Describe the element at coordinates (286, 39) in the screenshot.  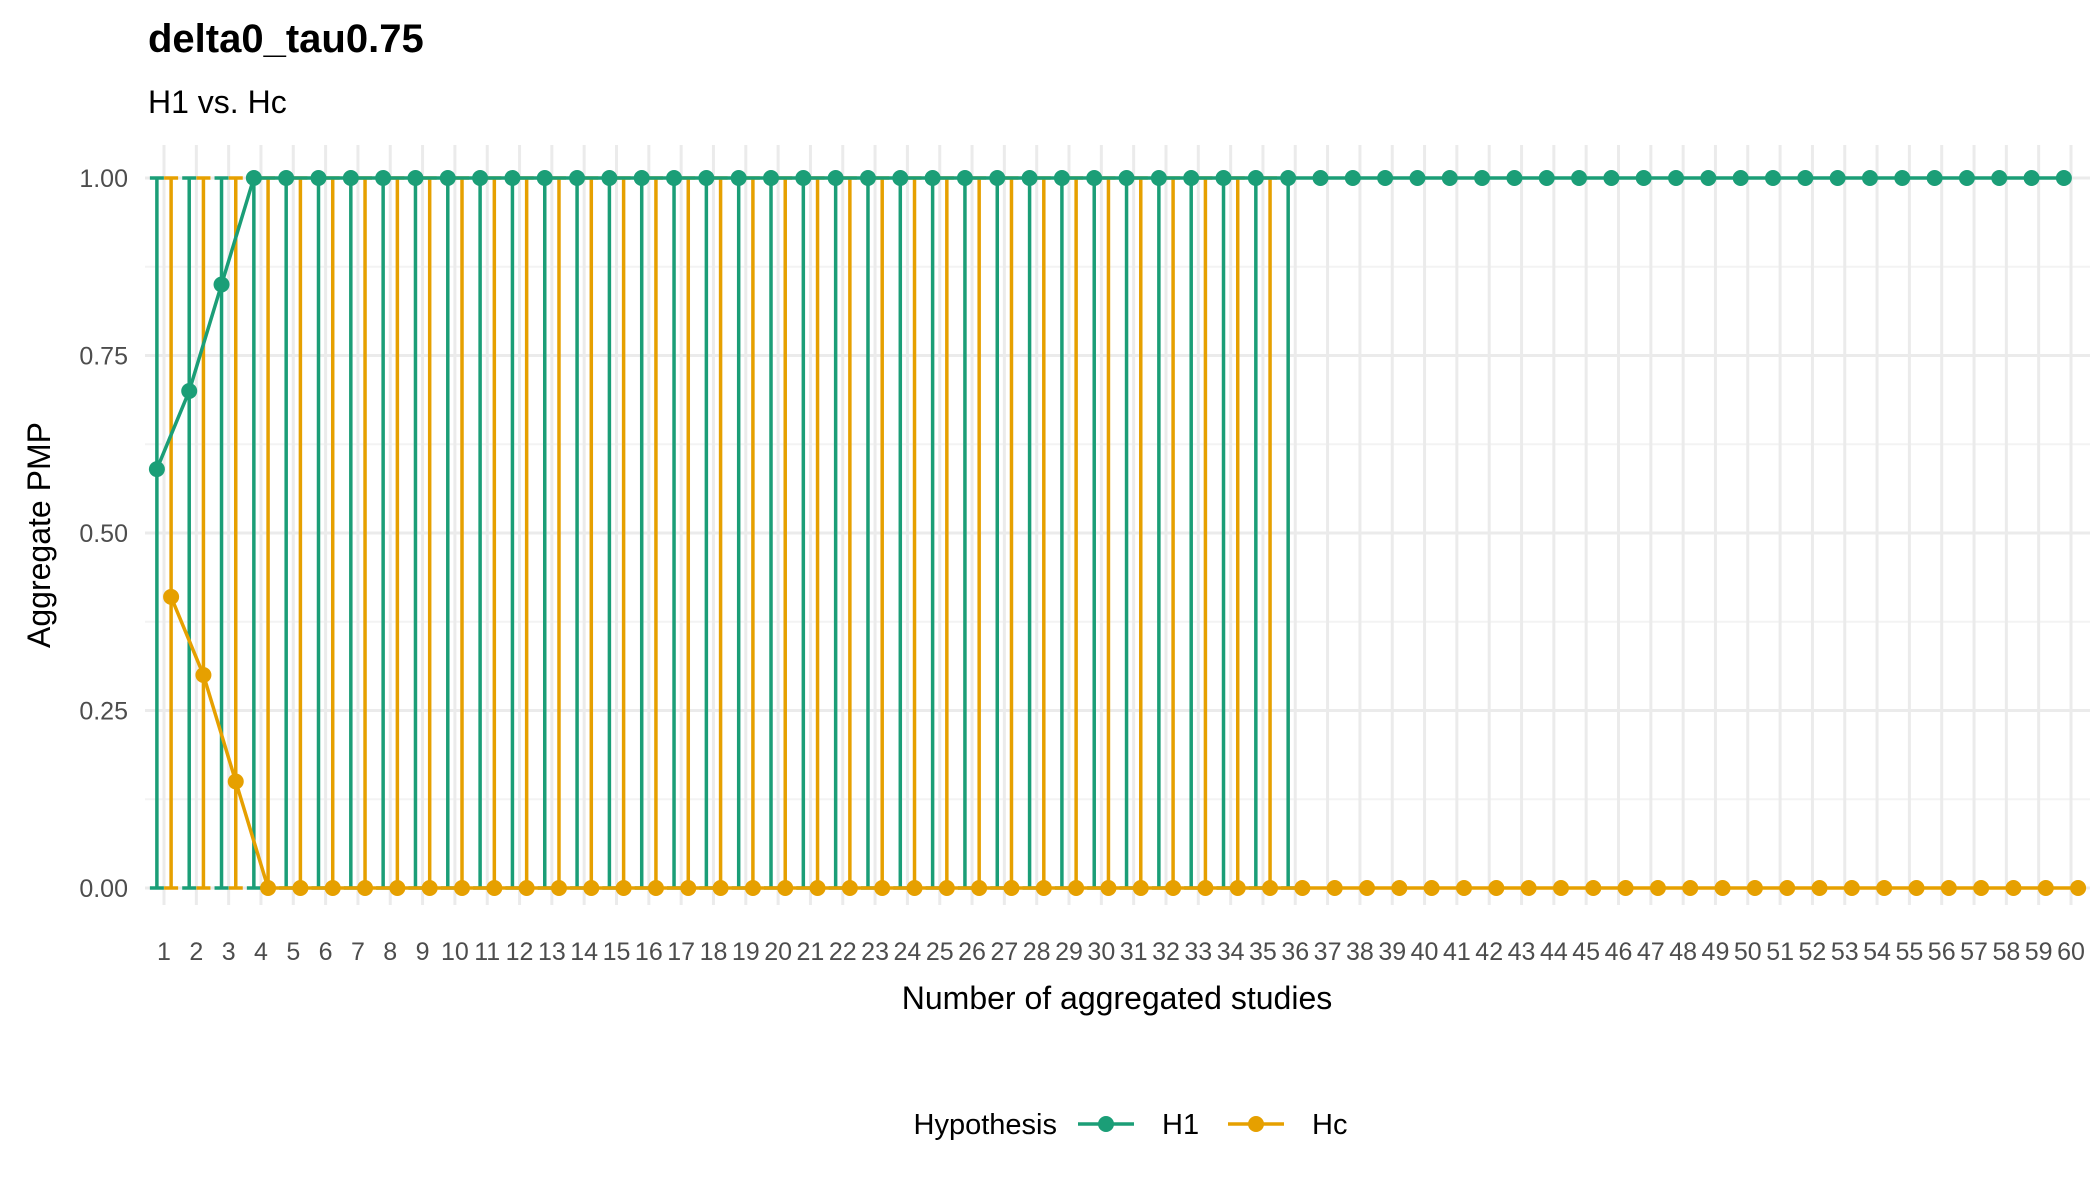
I see `chart-title: delta0_tau0.75` at that location.